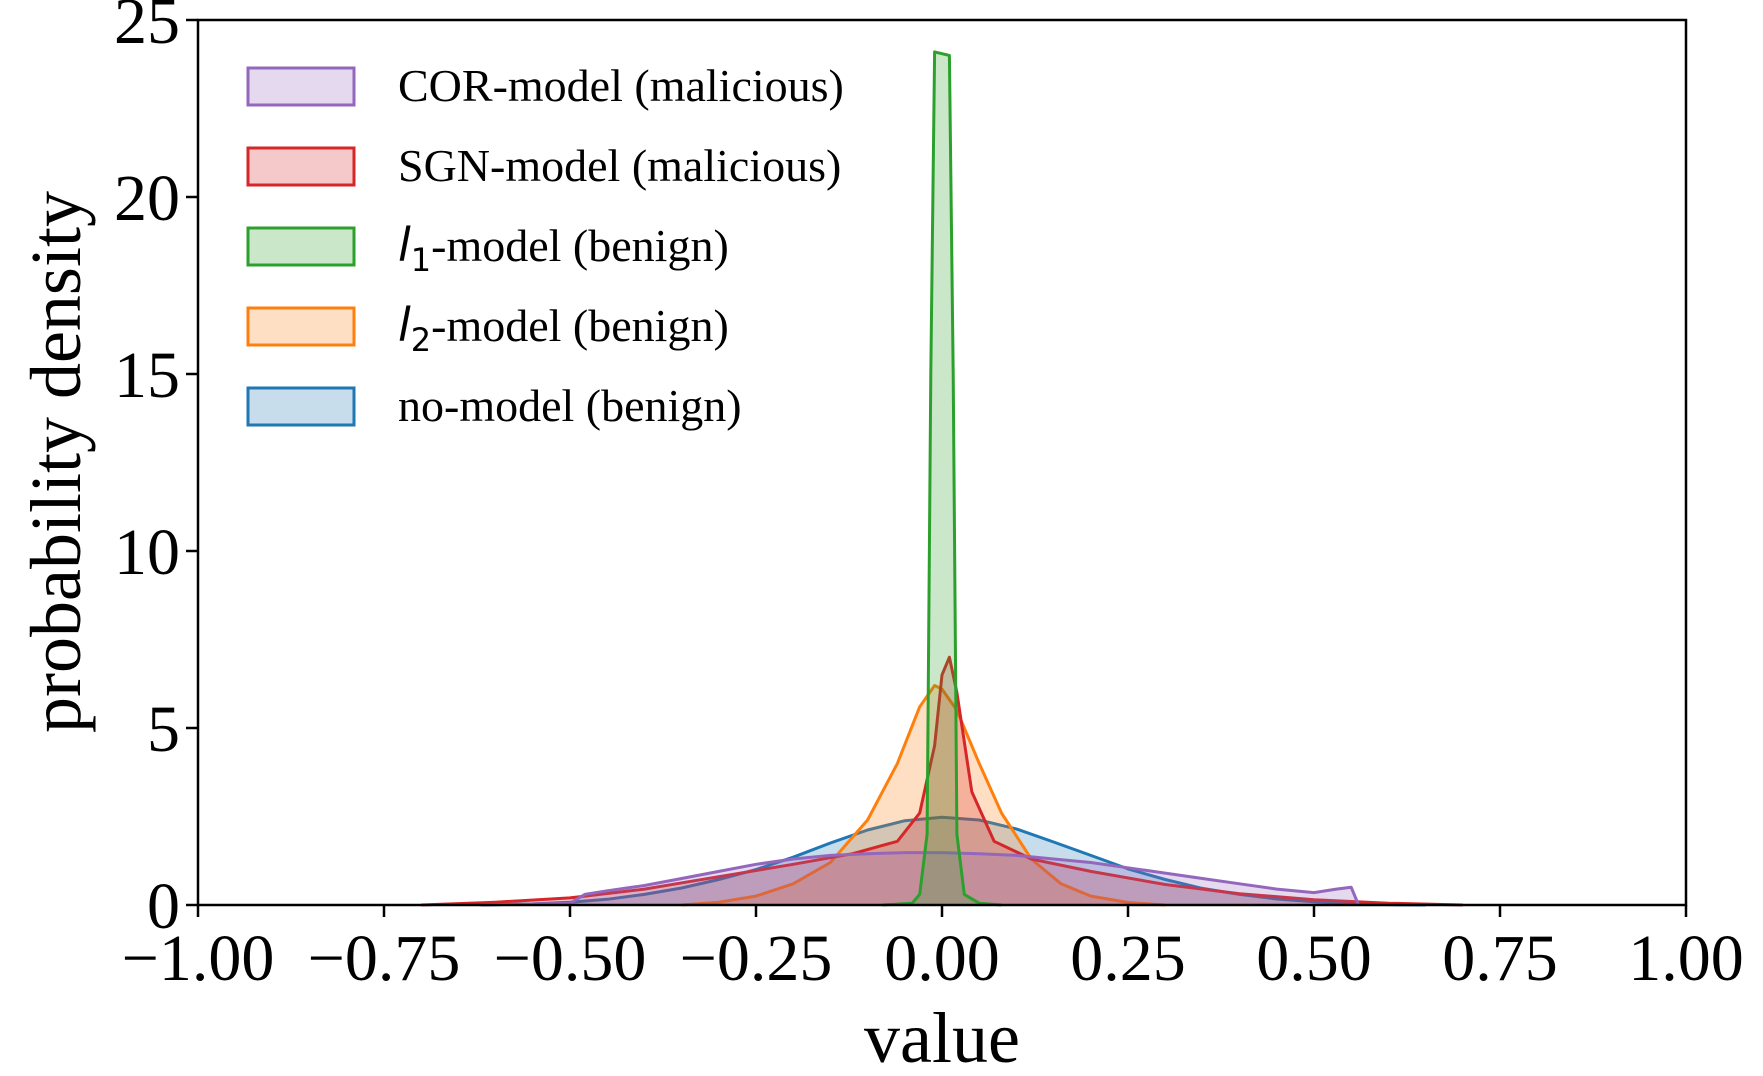 Image resolution: width=1763 pixels, height=1076 pixels. Describe the element at coordinates (619, 165) in the screenshot. I see `legend-label: SGN-model (malicious)` at that location.